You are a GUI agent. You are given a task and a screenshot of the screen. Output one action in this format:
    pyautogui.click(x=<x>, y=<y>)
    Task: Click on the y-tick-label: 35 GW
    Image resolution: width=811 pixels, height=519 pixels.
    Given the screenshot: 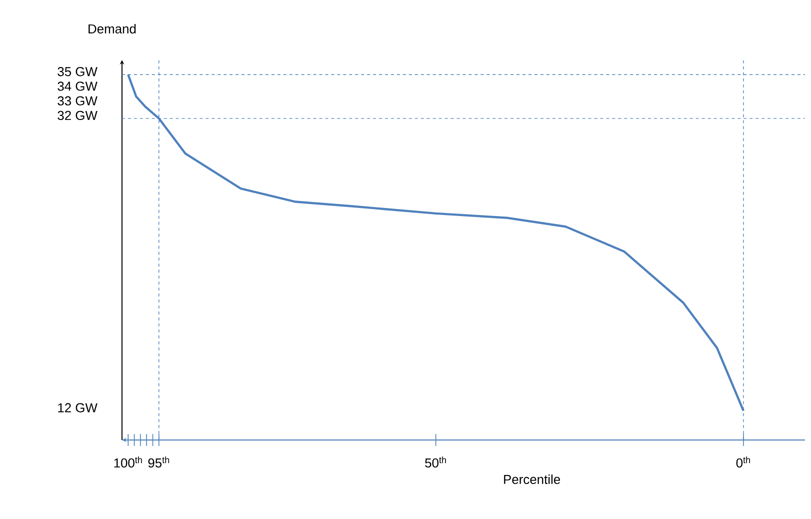 What is the action you would take?
    pyautogui.click(x=78, y=71)
    